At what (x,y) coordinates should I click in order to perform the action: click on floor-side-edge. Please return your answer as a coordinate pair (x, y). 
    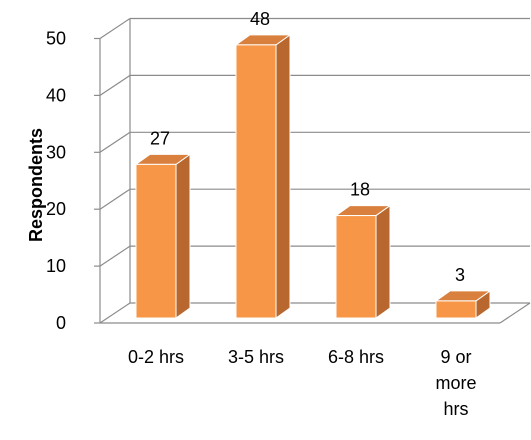
    Looking at the image, I should click on (515, 313).